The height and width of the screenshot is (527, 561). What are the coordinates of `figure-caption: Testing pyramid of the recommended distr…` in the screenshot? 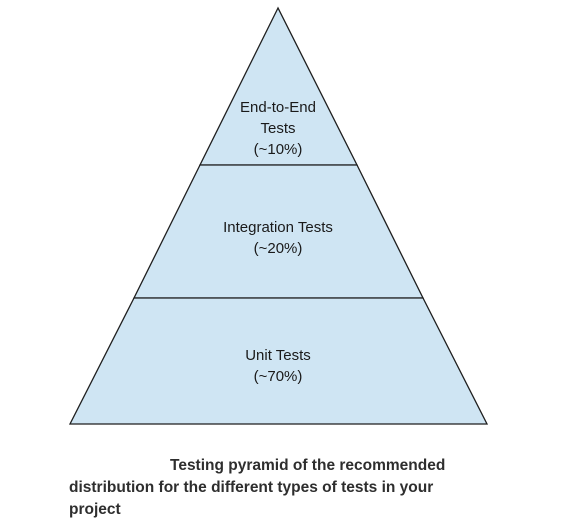 It's located at (279, 488).